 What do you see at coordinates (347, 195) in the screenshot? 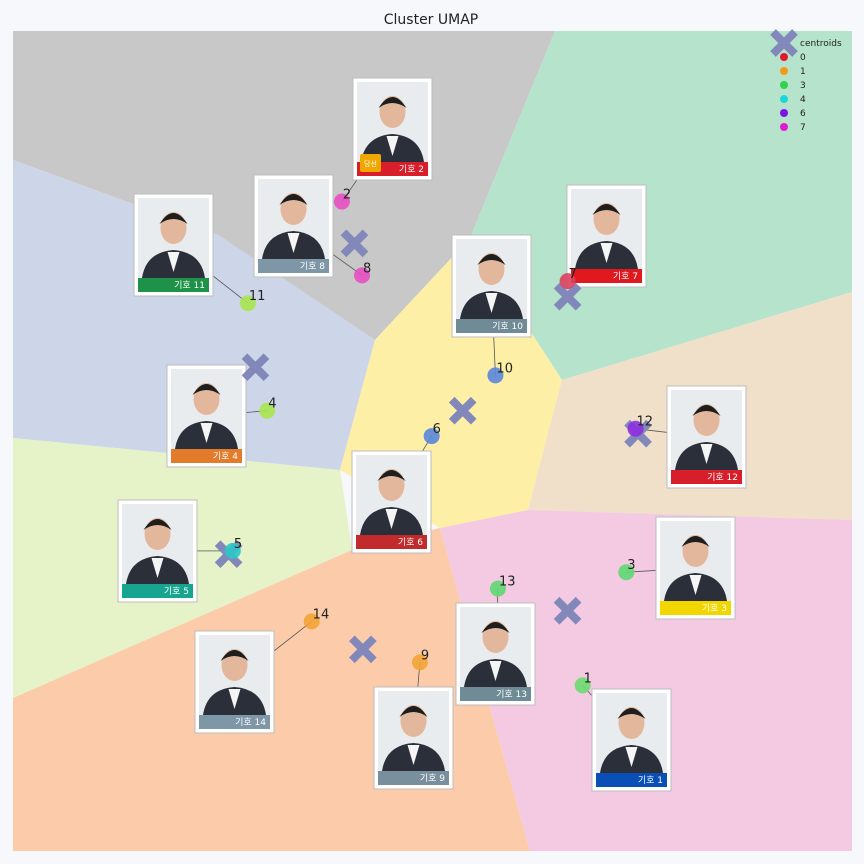
I see `point-label-2: 2` at bounding box center [347, 195].